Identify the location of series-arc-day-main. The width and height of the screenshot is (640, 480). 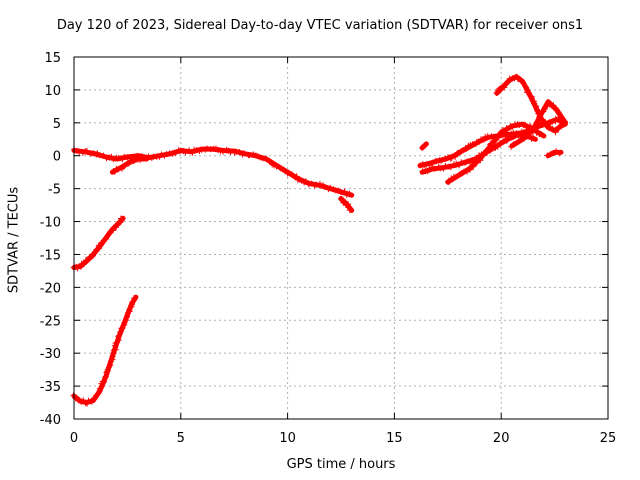
(213, 171).